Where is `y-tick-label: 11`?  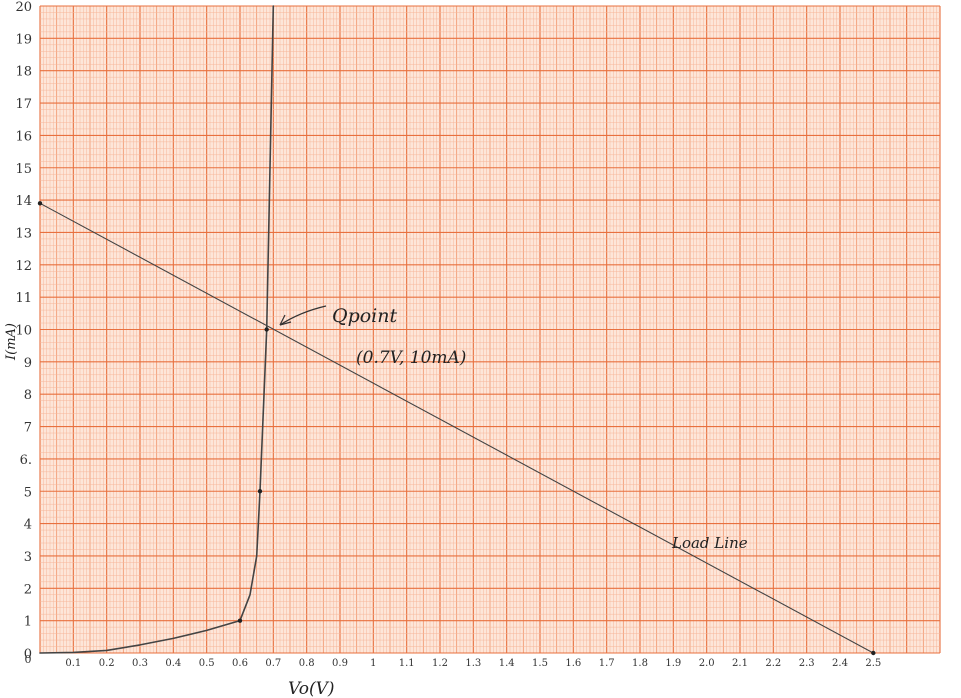 y-tick-label: 11 is located at coordinates (23, 298).